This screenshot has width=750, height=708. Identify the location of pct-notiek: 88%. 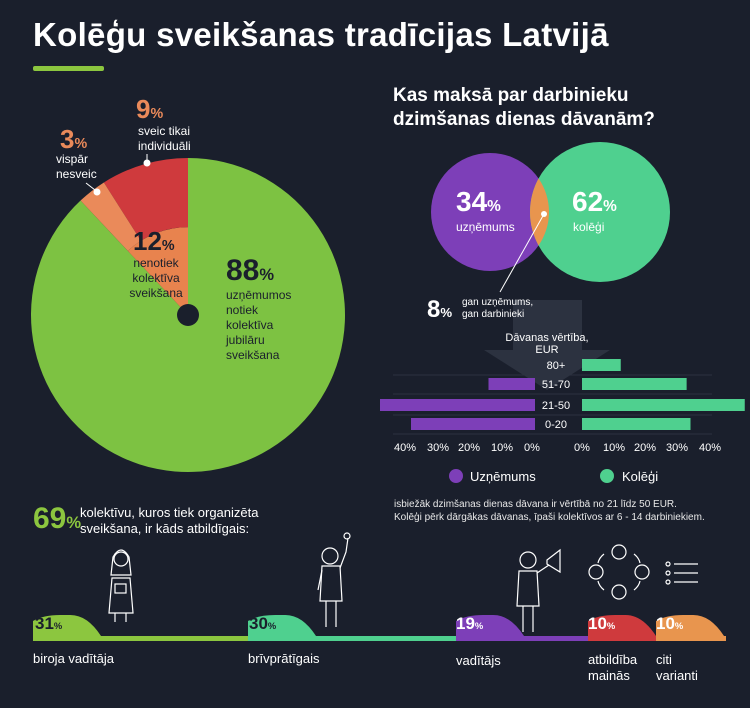
(250, 270).